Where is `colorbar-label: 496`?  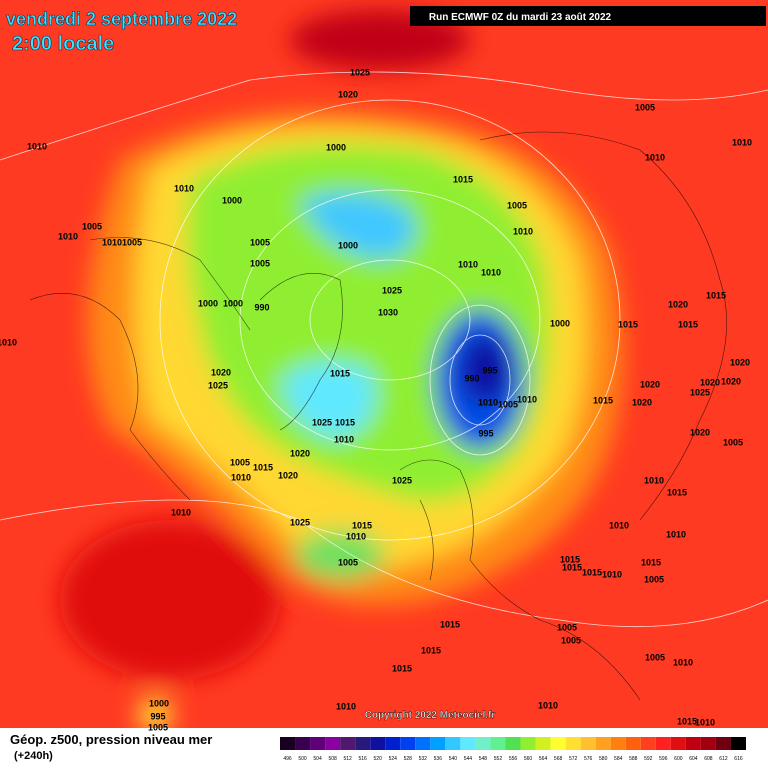 colorbar-label: 496 is located at coordinates (287, 759).